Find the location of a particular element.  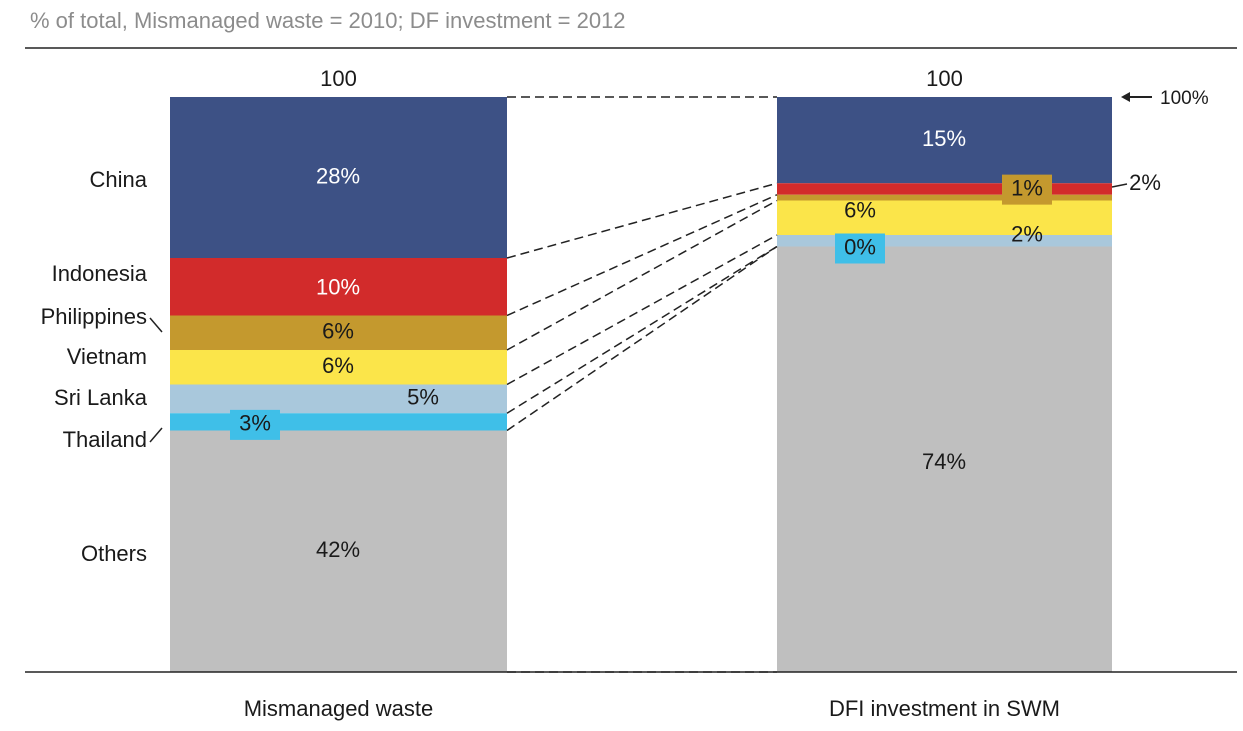

value-label: 15% is located at coordinates (944, 138).